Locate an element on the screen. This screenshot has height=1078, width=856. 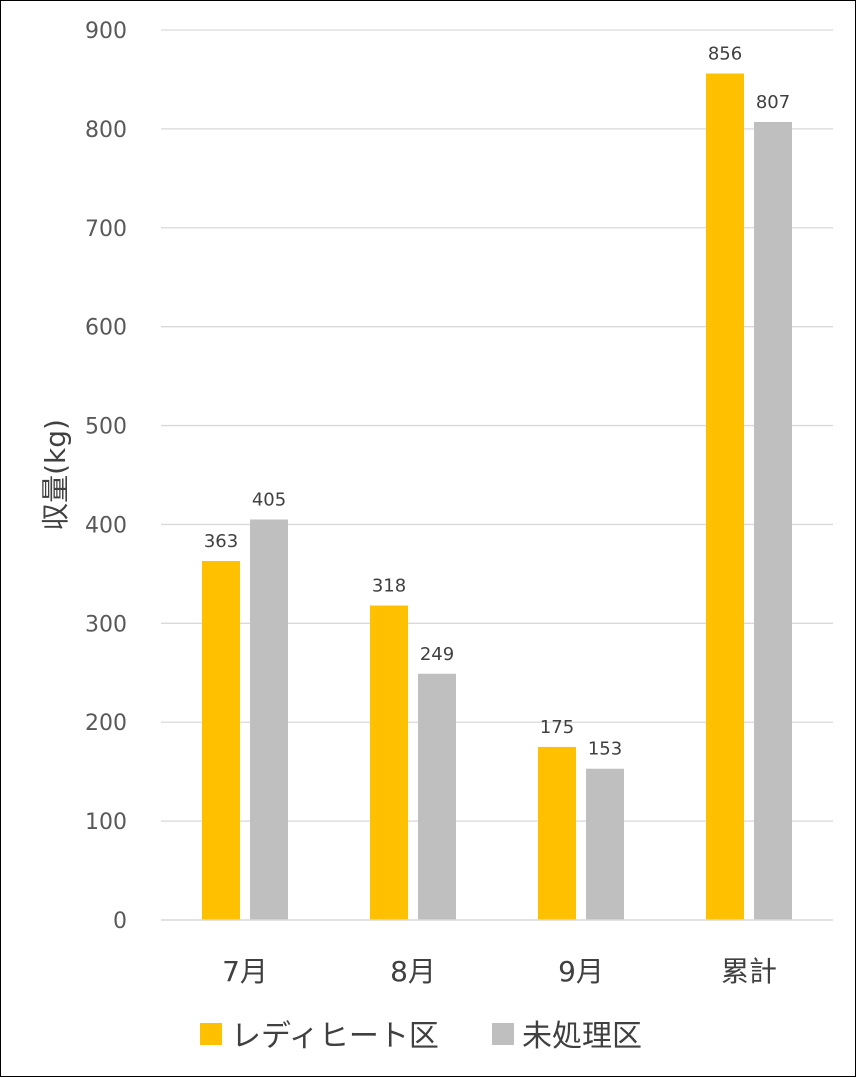
y-axis-label: 収量(kg) is located at coordinates (55, 475).